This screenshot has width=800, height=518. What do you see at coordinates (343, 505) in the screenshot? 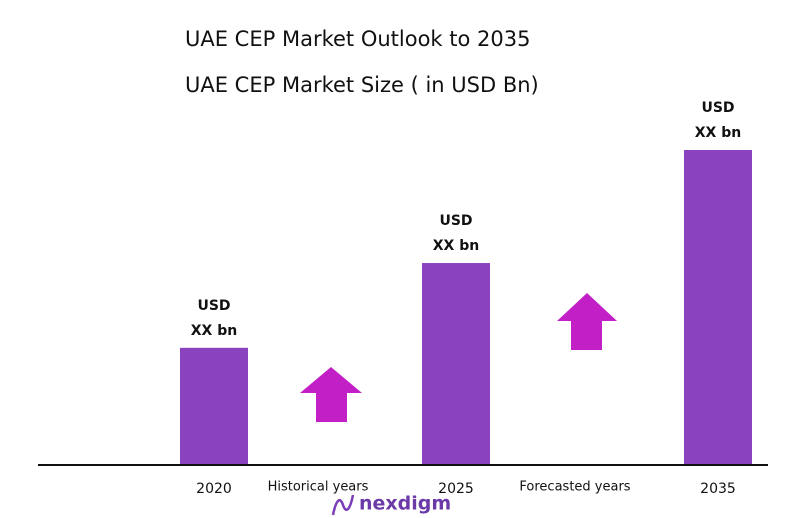
I see `logo-mark` at bounding box center [343, 505].